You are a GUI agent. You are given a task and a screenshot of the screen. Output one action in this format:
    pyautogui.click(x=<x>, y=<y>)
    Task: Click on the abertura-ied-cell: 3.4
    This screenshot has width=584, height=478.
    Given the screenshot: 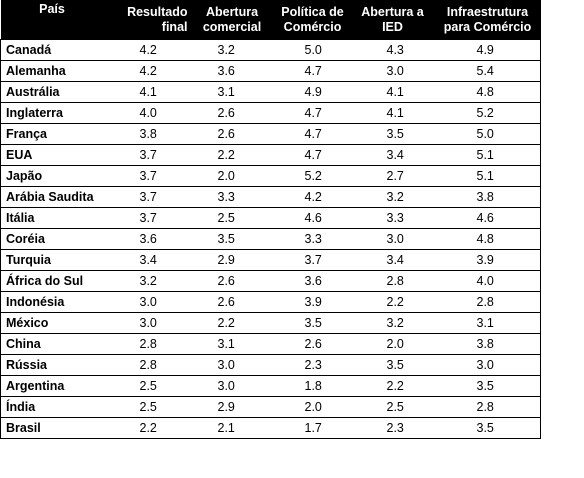 What is the action you would take?
    pyautogui.click(x=392, y=260)
    